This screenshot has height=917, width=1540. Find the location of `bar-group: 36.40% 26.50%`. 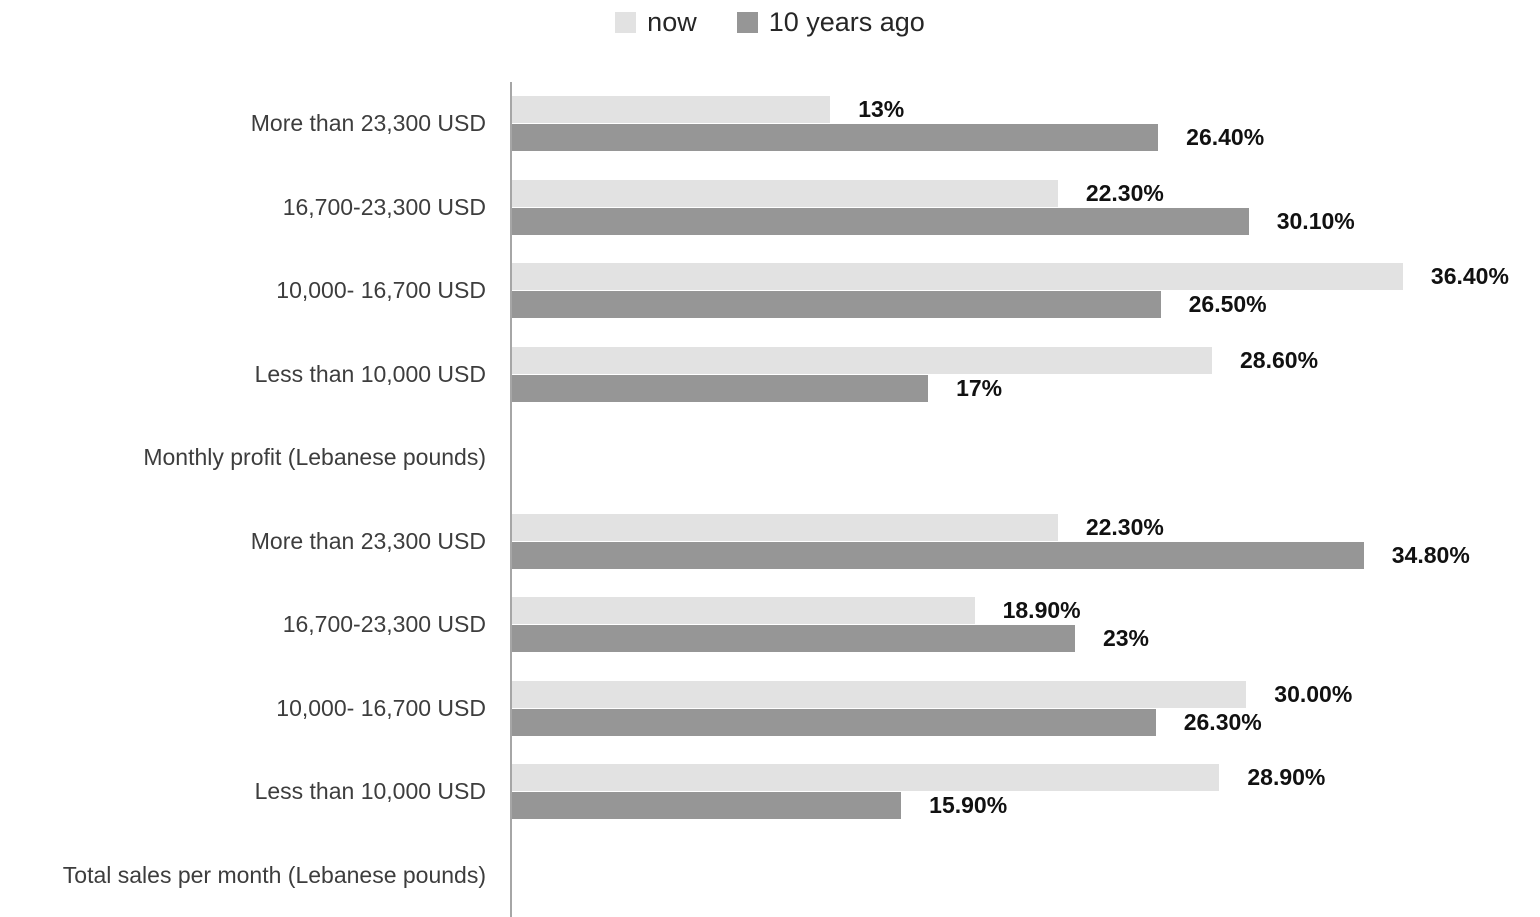

bar-group: 36.40% 26.50% is located at coordinates (1025, 291).